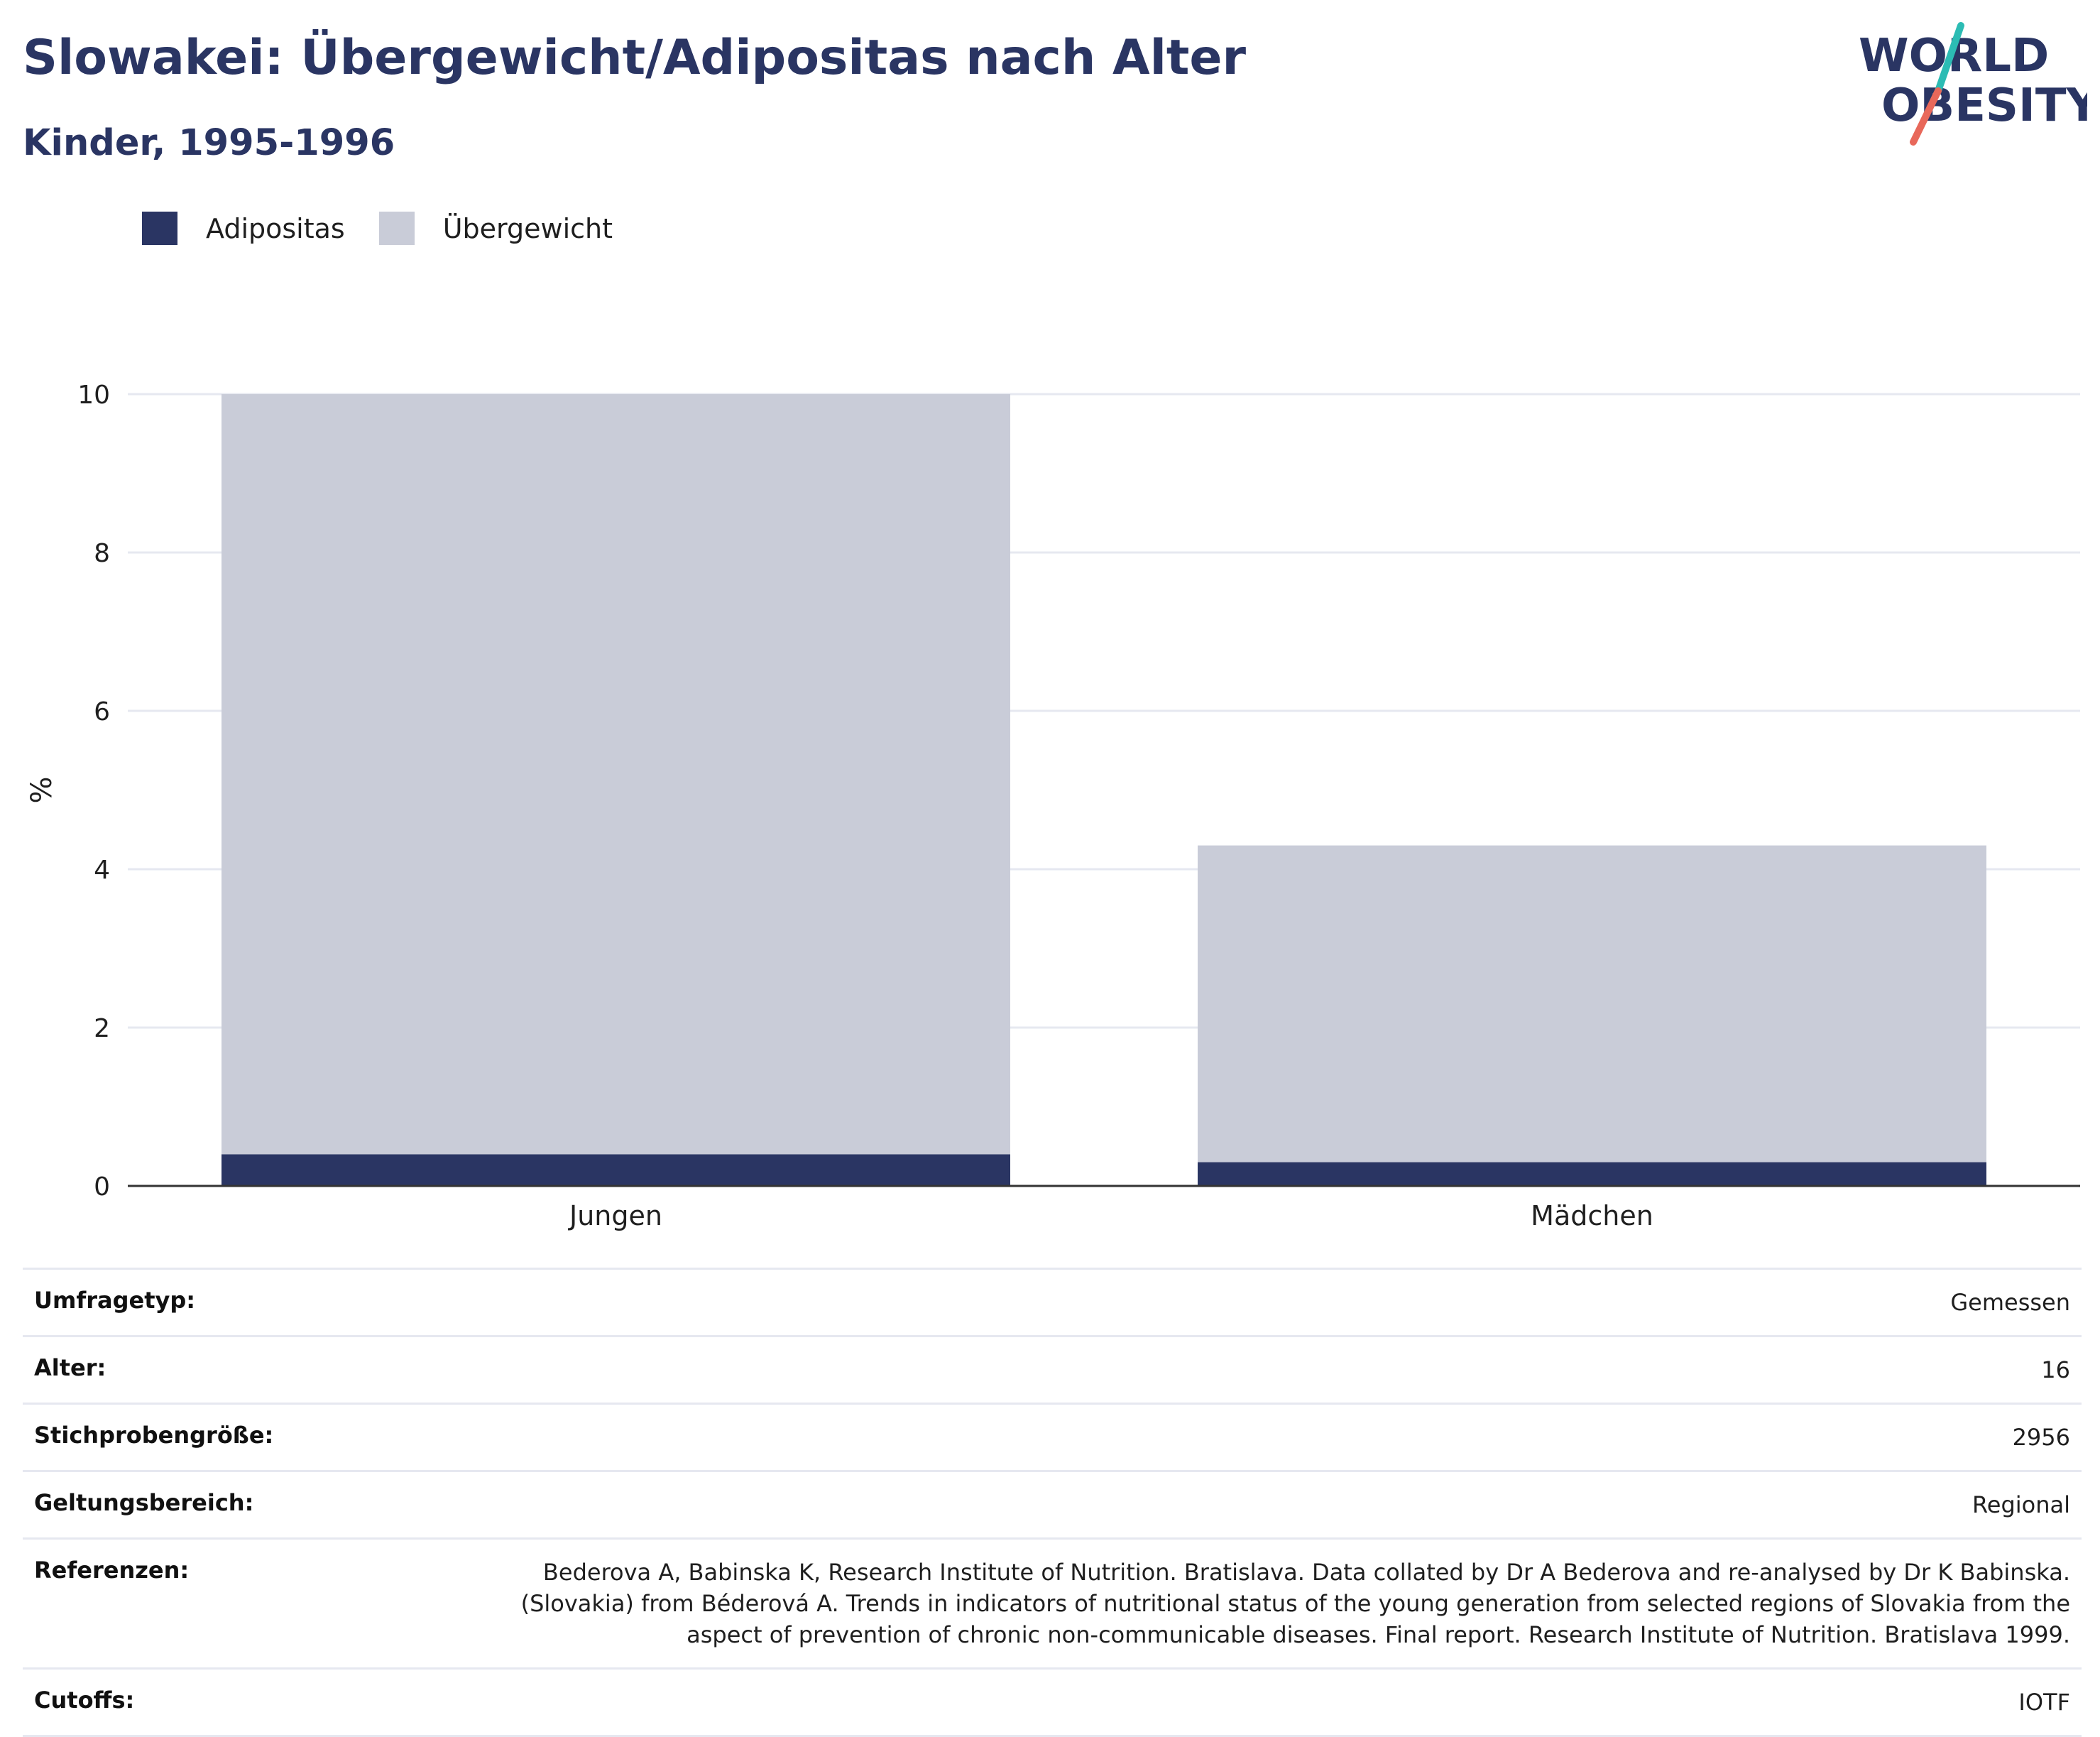 This screenshot has height=1737, width=2100. What do you see at coordinates (159, 228) in the screenshot?
I see `legend-swatch-adipositas` at bounding box center [159, 228].